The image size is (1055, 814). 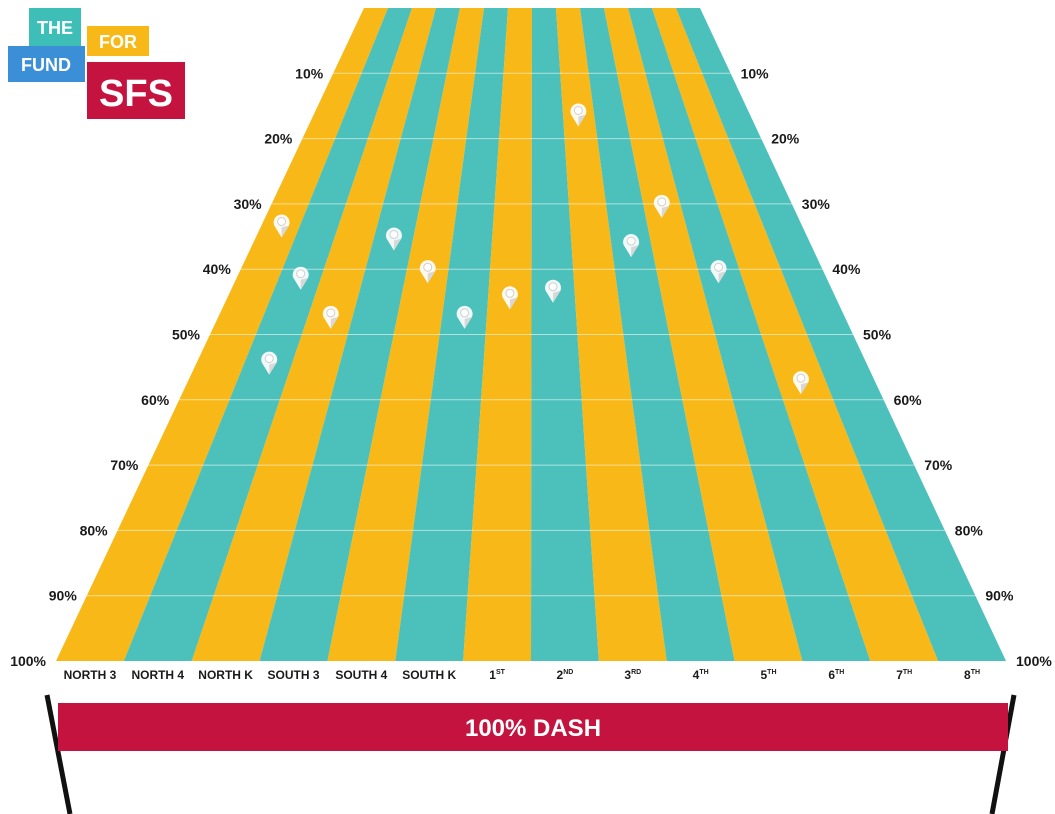 I want to click on category-label-4: SOUTH 3, so click(x=293, y=675).